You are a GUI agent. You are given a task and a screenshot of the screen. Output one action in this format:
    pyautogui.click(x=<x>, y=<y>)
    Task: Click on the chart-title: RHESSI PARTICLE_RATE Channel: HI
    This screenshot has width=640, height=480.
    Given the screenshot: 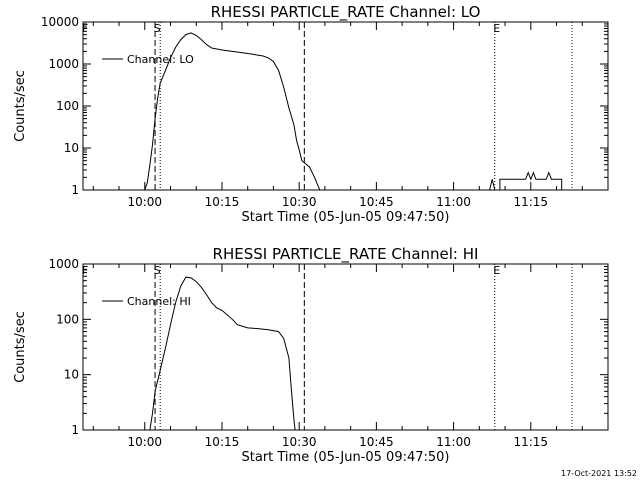 What is the action you would take?
    pyautogui.click(x=346, y=254)
    